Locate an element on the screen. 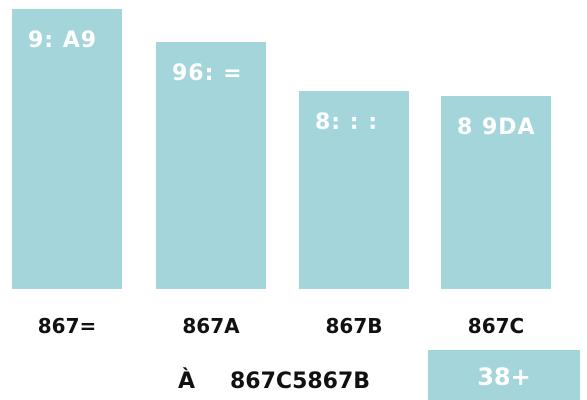 Image resolution: width=587 pixels, height=400 pixels. category-label-3: 867B is located at coordinates (354, 326).